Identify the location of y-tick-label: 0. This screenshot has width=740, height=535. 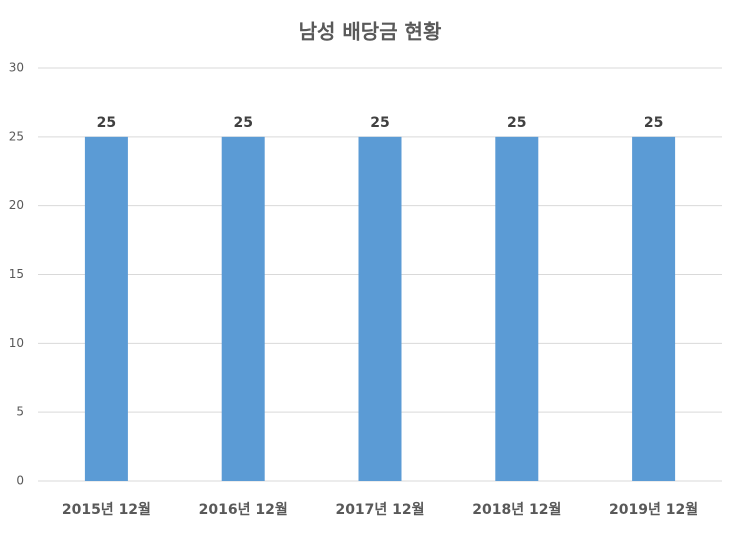
(20, 481).